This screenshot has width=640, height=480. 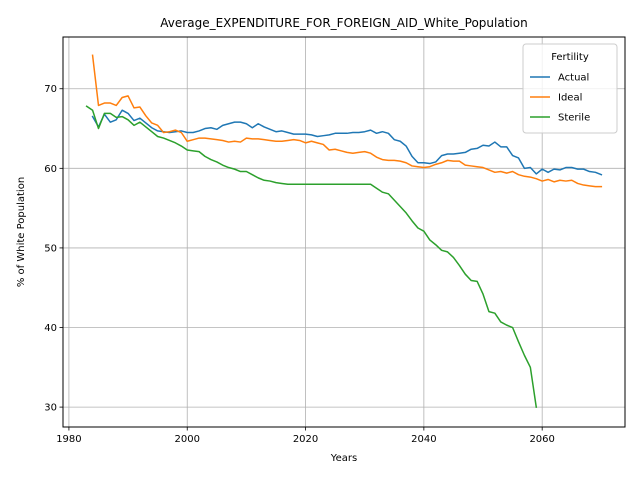 What do you see at coordinates (50, 169) in the screenshot?
I see `y-tick-label: 60` at bounding box center [50, 169].